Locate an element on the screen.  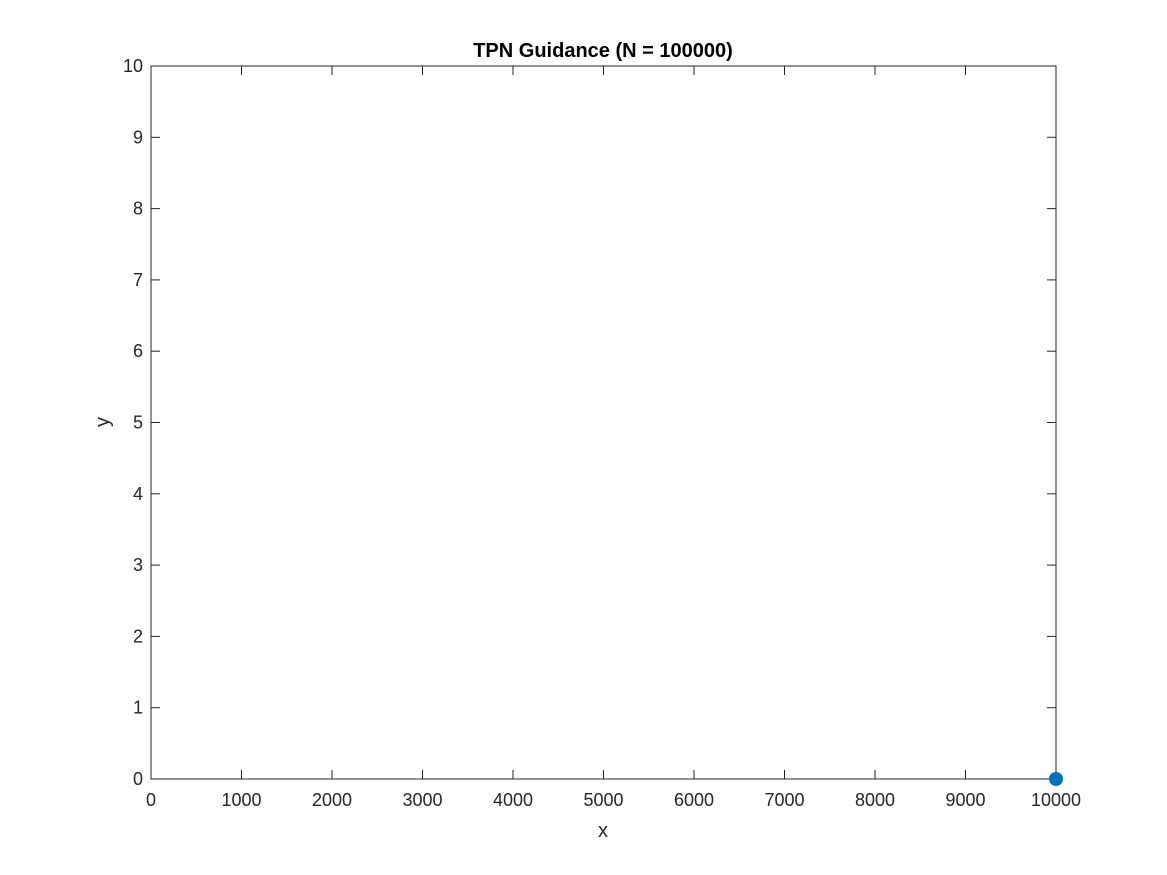
chart-title: TPN Guidance (N = 100000) is located at coordinates (603, 51).